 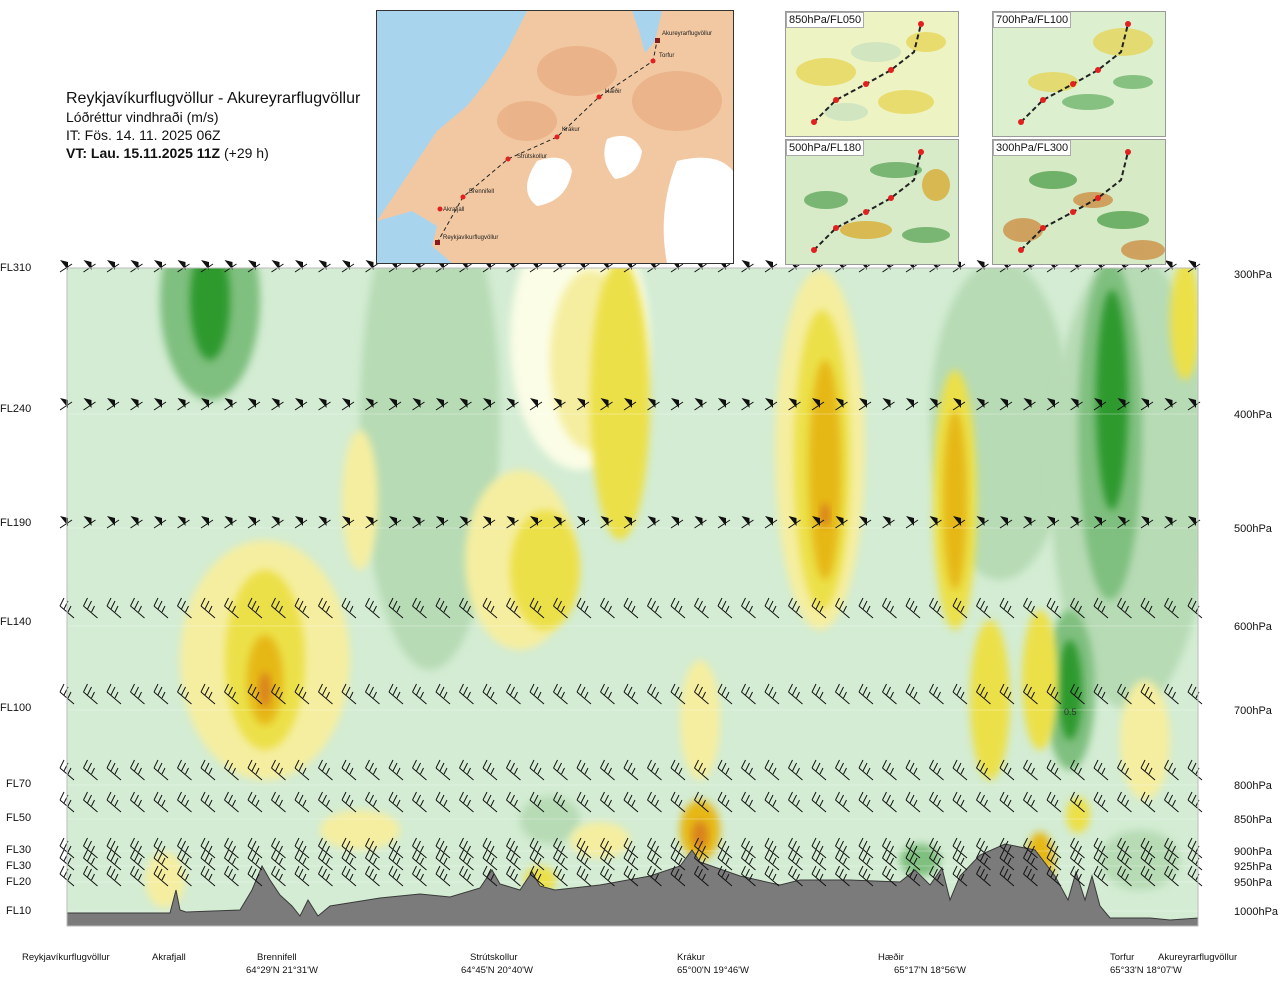 What do you see at coordinates (1079, 74) in the screenshot?
I see `thumbnail-700hpa: 700hPa/FL100` at bounding box center [1079, 74].